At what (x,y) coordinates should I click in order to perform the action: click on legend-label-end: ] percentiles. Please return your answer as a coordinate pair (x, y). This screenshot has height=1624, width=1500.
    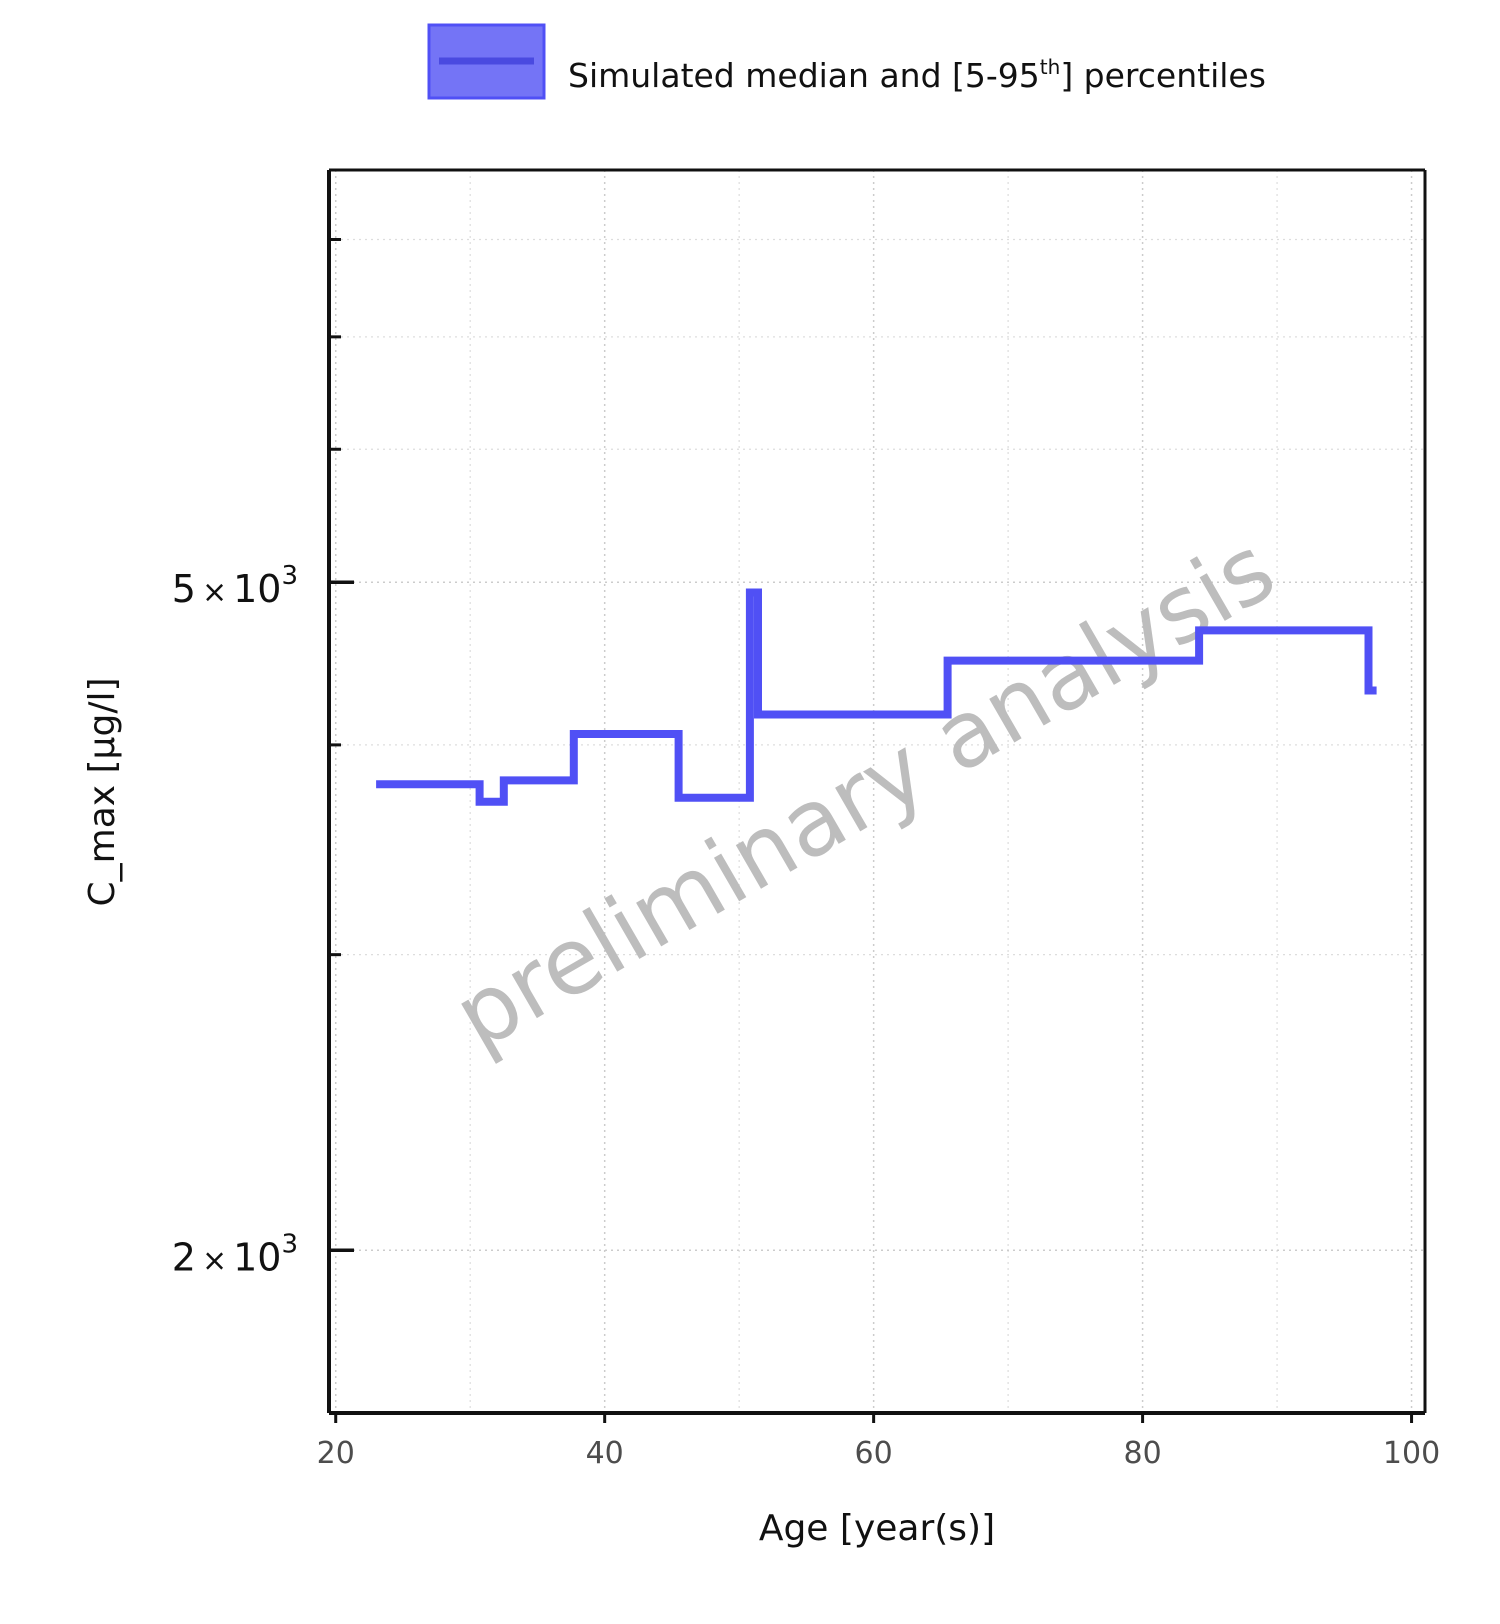
    Looking at the image, I should click on (1163, 75).